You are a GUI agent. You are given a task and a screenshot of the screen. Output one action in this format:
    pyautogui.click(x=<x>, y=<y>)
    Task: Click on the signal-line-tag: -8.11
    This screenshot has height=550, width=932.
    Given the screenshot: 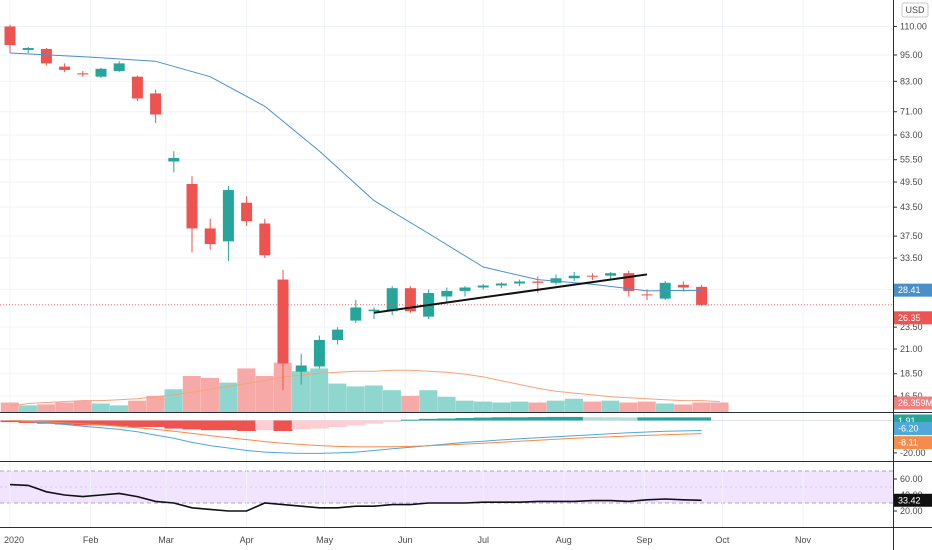 What is the action you would take?
    pyautogui.click(x=913, y=443)
    